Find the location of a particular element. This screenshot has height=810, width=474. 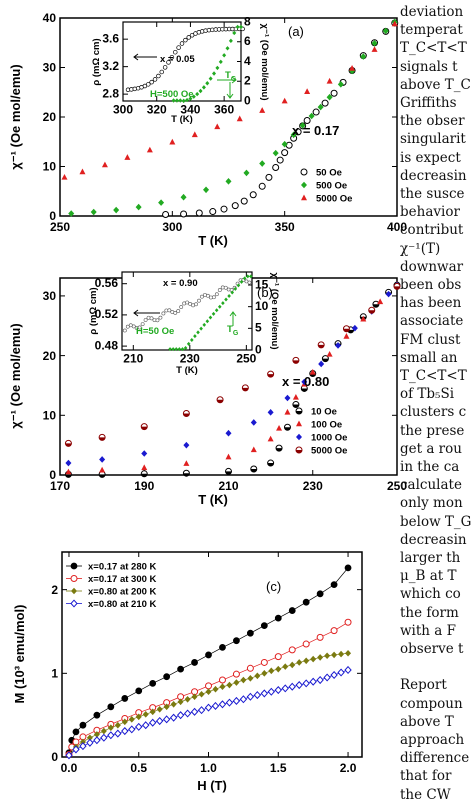

b-series-3-point-7-fill is located at coordinates (295, 362).